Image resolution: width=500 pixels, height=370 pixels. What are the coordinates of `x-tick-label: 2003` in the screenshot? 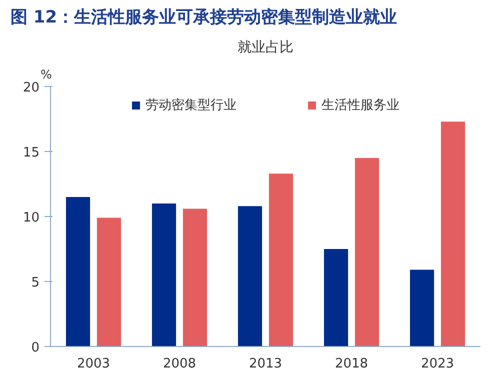 It's located at (93, 363).